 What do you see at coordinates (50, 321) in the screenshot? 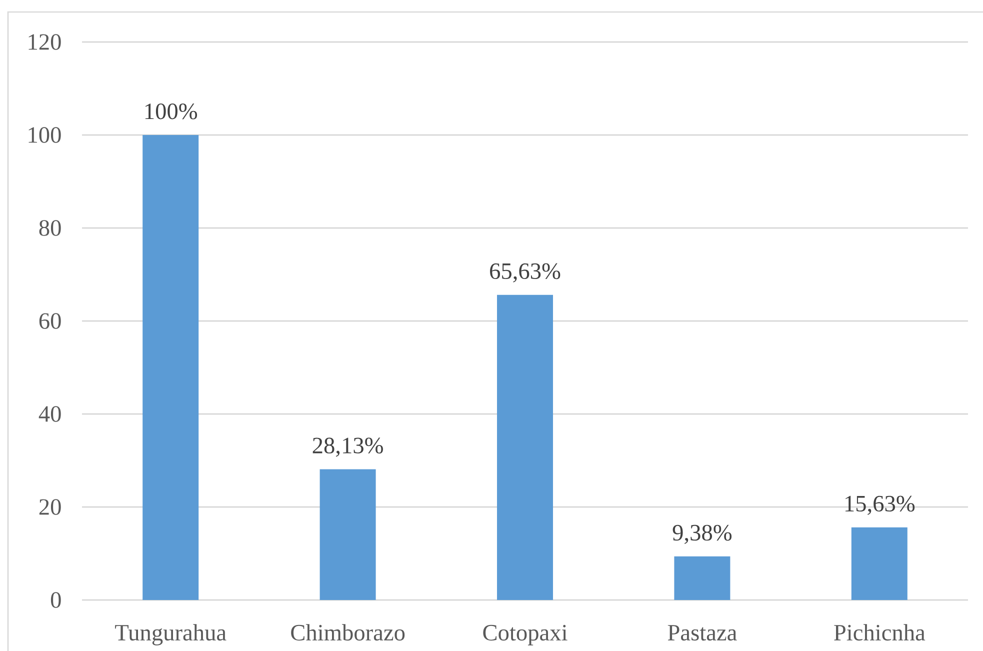
I see `y-tick-label: 60` at bounding box center [50, 321].